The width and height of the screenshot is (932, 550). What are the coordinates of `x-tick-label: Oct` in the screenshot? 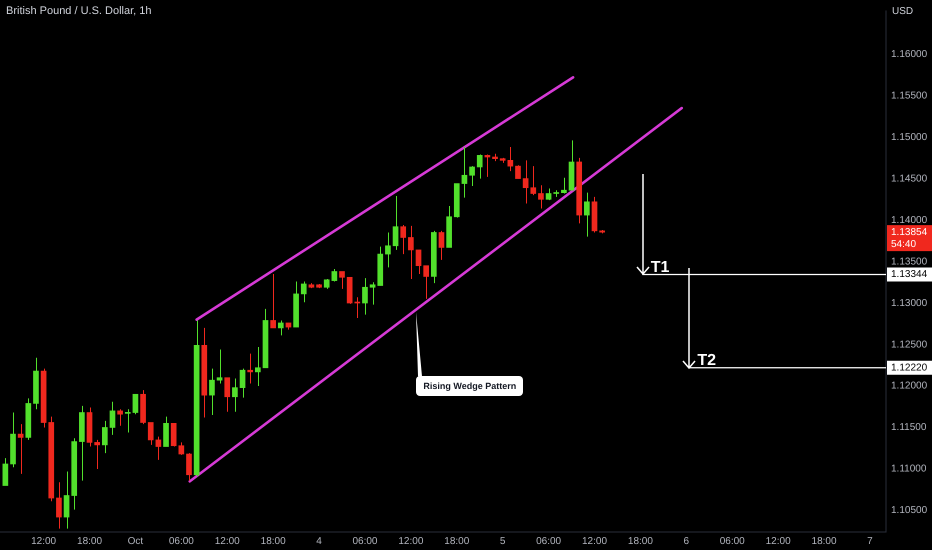 It's located at (136, 541).